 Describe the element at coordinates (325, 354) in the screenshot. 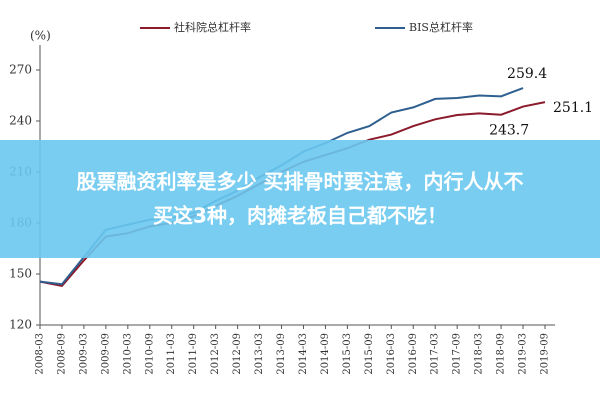

I see `x-tick-label: 2014-09` at that location.